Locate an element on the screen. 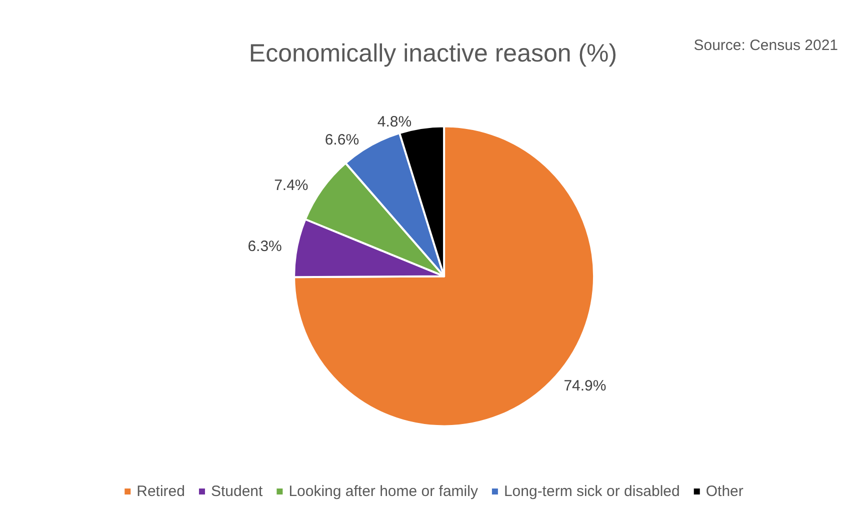 This screenshot has width=866, height=524. data-label: 6.6% is located at coordinates (342, 139).